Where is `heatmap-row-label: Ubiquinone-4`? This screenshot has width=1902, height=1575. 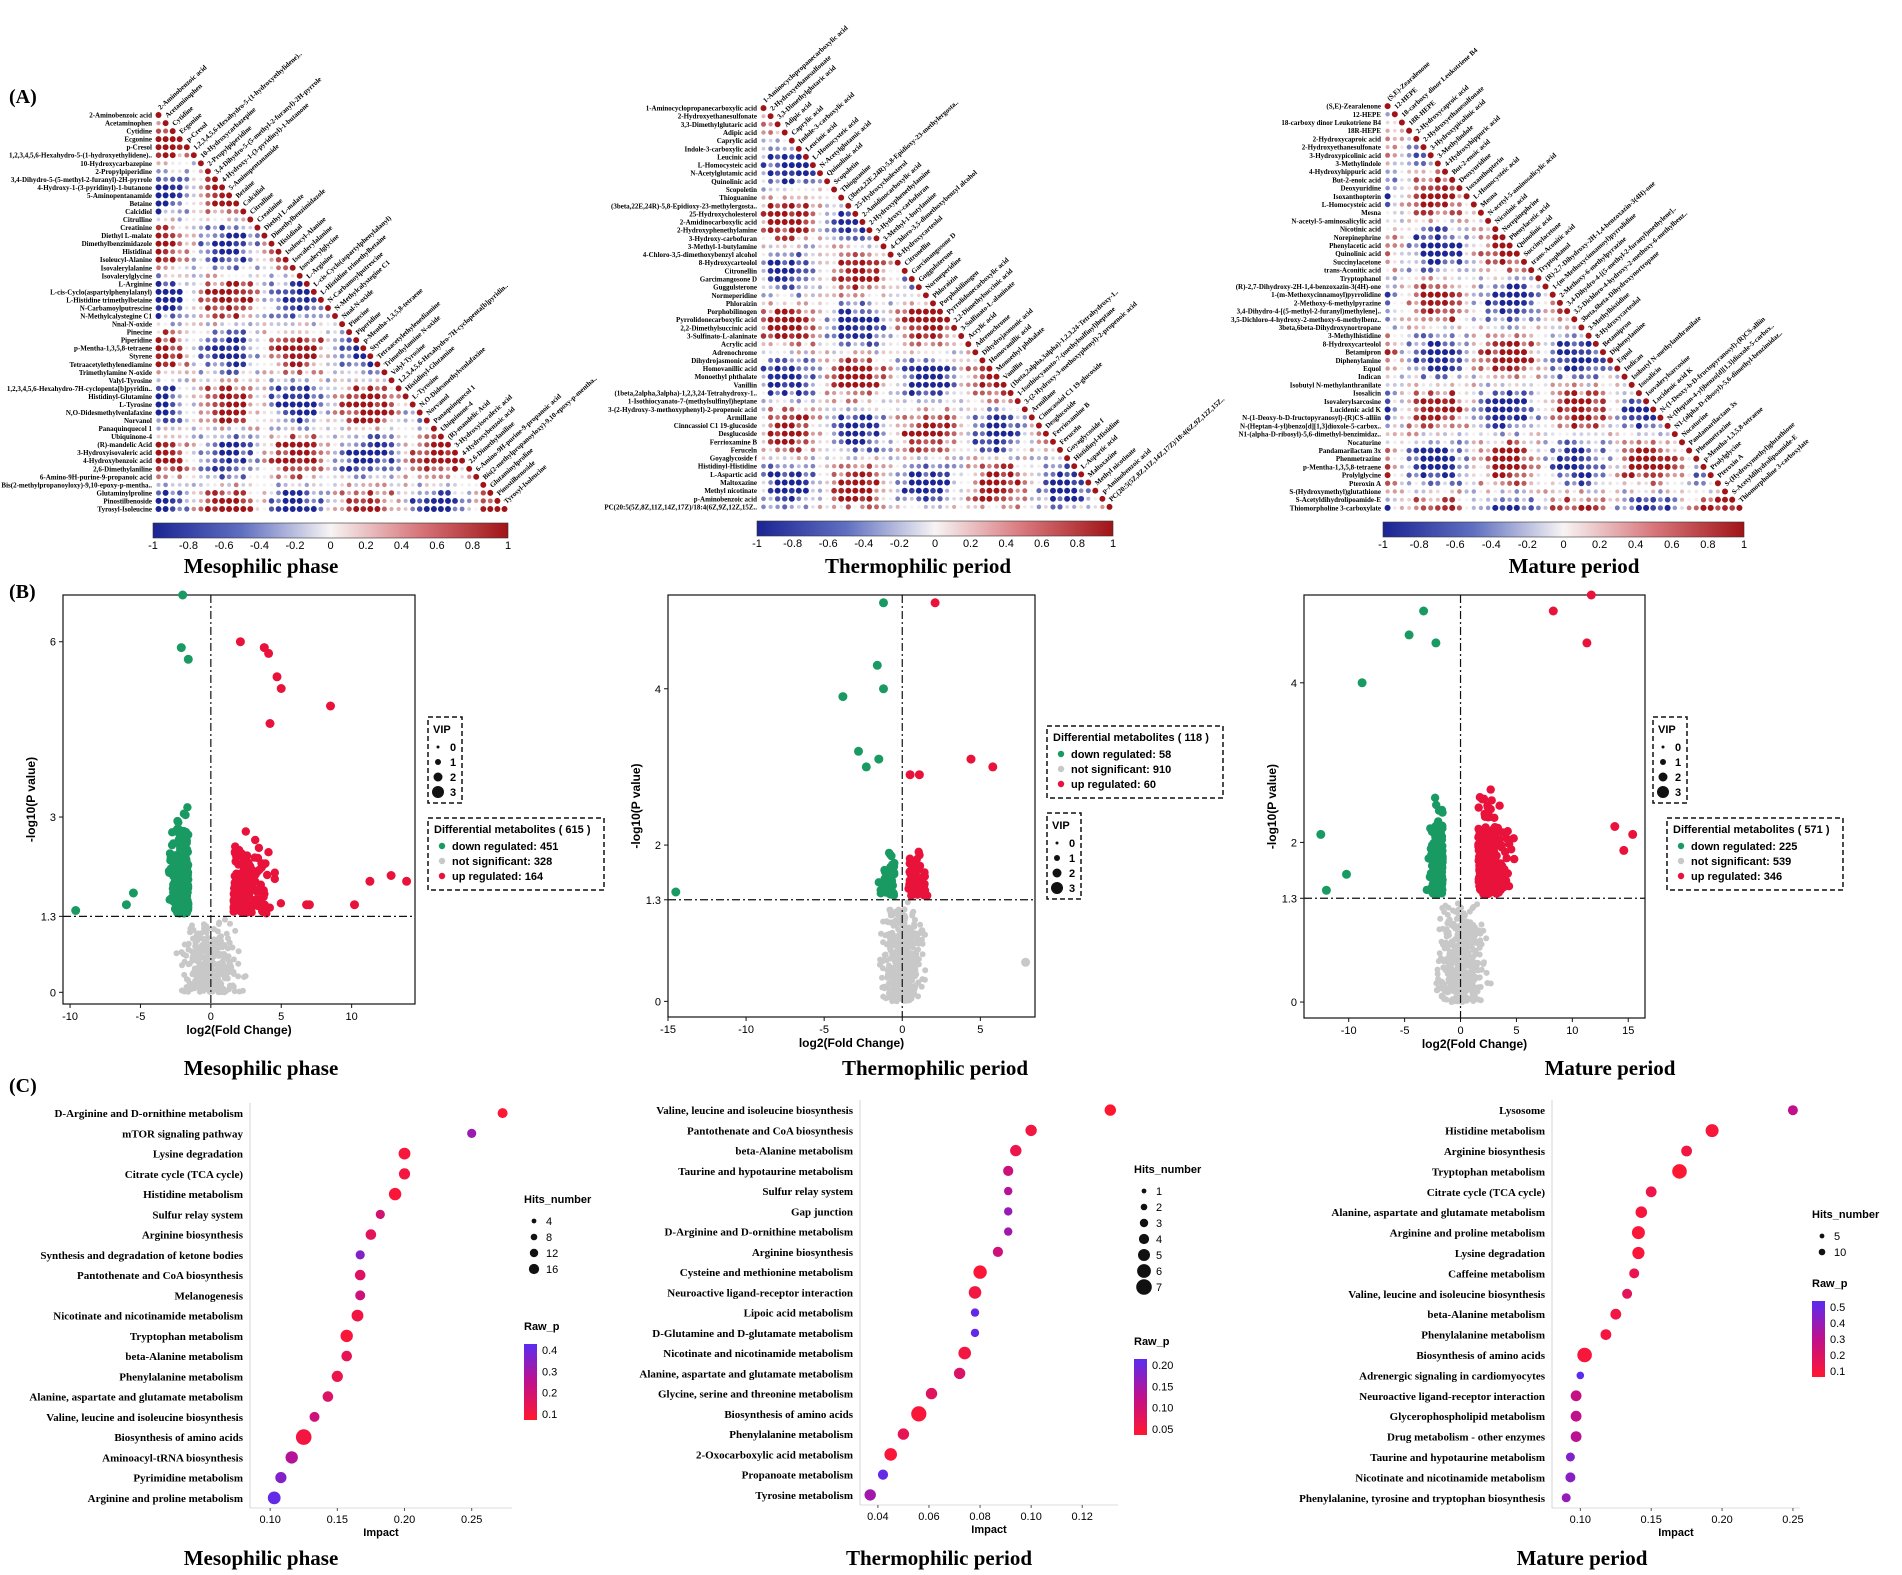 heatmap-row-label: Ubiquinone-4 is located at coordinates (131, 437).